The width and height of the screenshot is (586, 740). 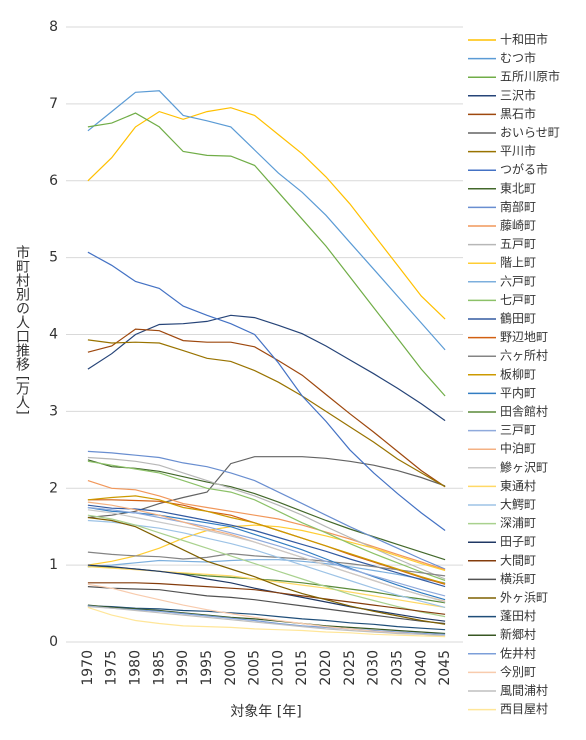 What do you see at coordinates (112, 668) in the screenshot?
I see `x-tick-label: 1975` at bounding box center [112, 668].